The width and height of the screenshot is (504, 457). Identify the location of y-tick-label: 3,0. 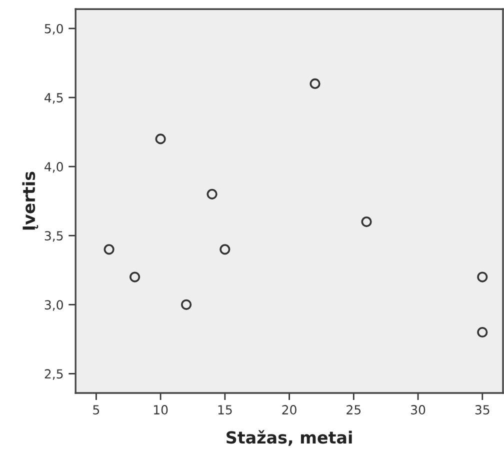
(53, 305).